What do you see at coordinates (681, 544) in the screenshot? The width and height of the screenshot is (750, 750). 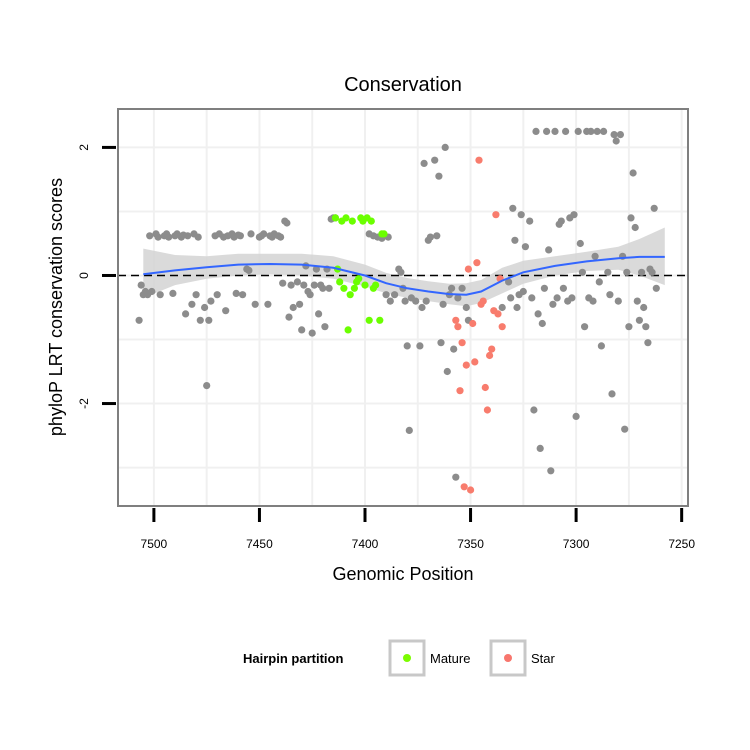 I see `x-tick-label: 7250` at bounding box center [681, 544].